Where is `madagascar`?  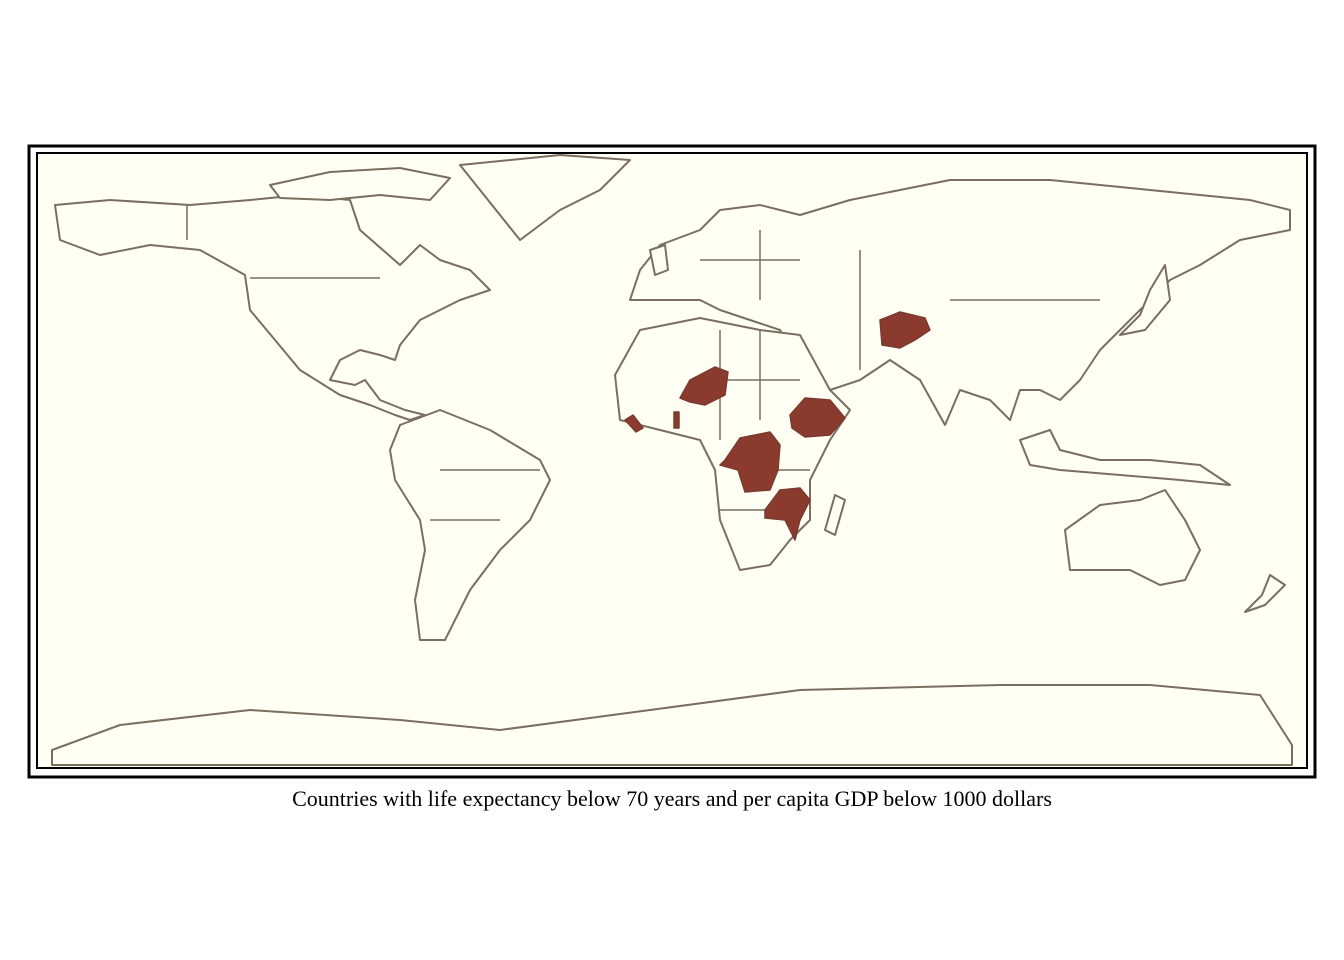 madagascar is located at coordinates (835, 515).